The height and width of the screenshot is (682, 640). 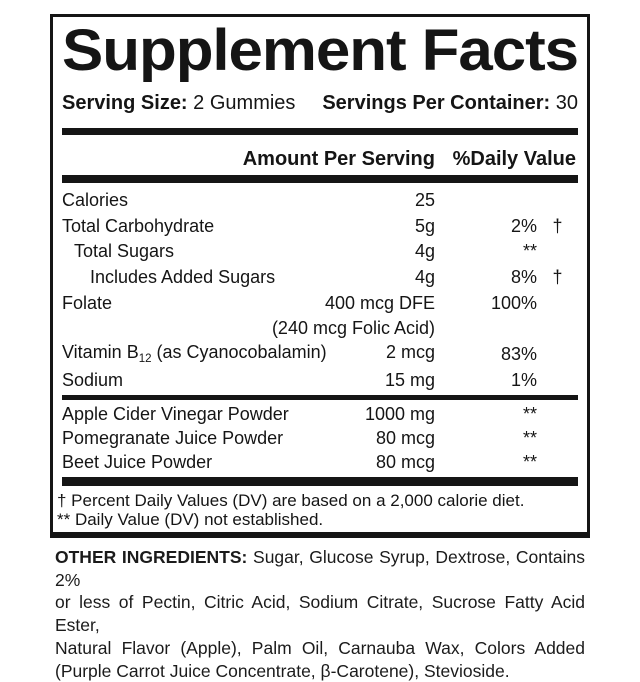 What do you see at coordinates (410, 352) in the screenshot?
I see `fact-amount: 2 mcg` at bounding box center [410, 352].